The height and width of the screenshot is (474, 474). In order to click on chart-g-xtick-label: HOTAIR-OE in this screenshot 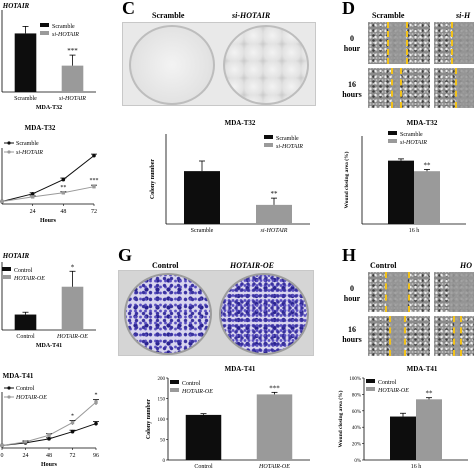, I will do `click(274, 467)`.